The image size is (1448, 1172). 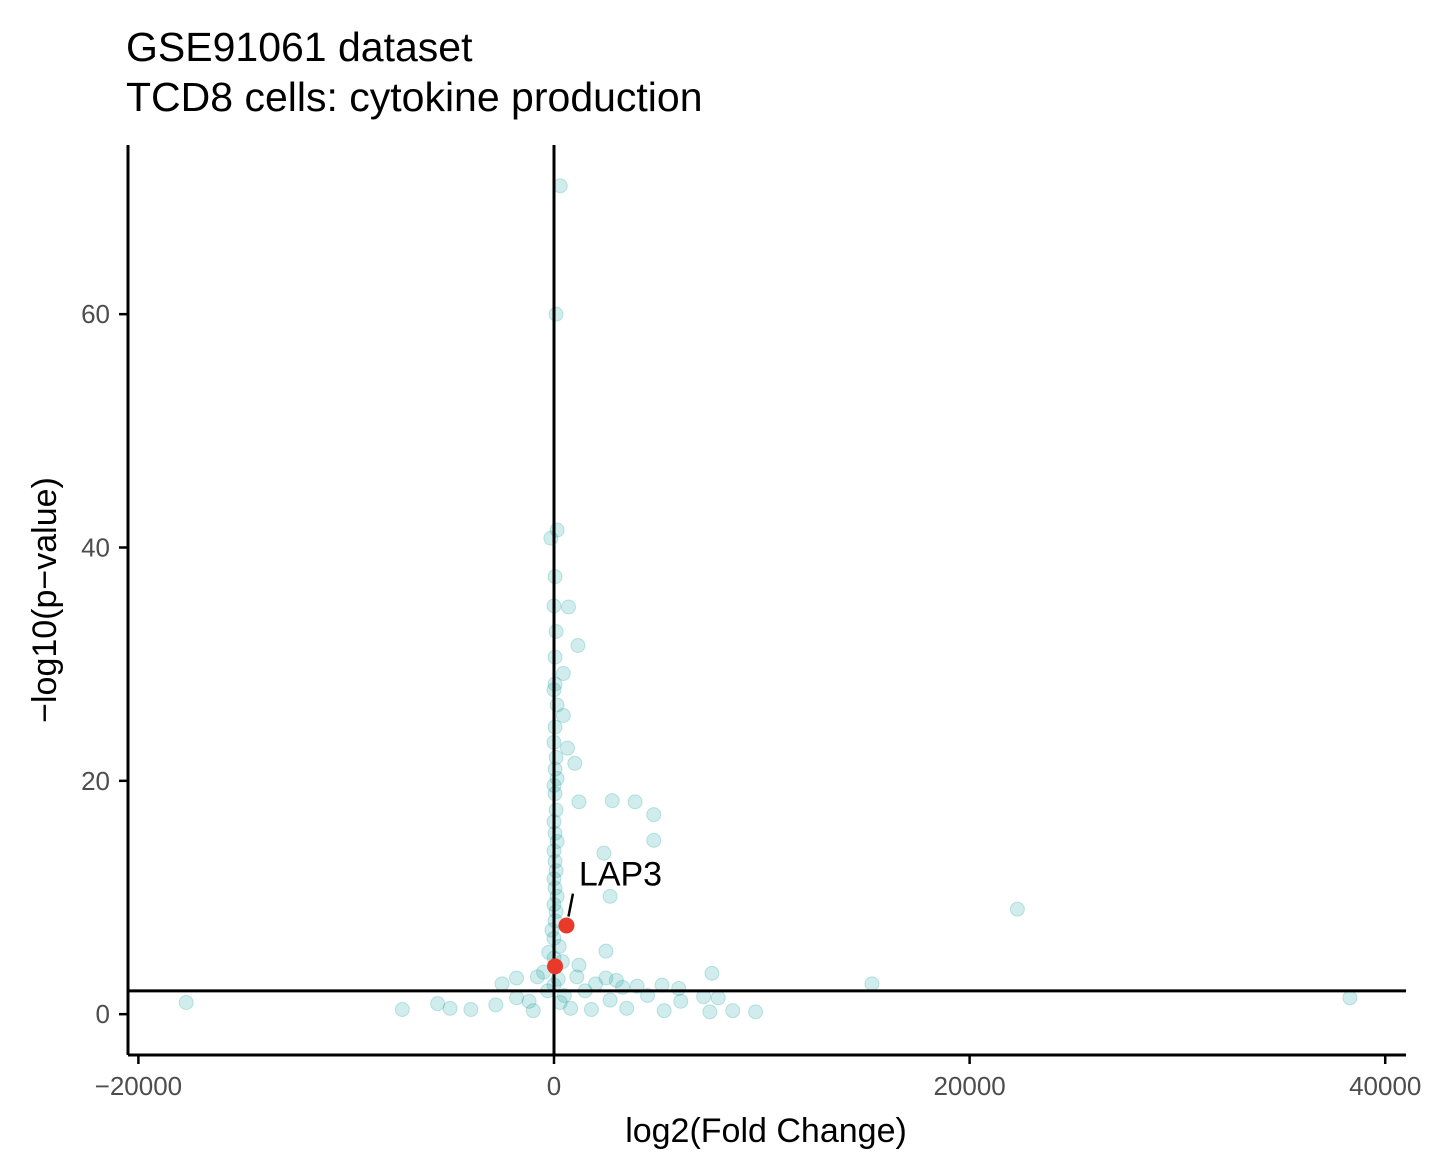 What do you see at coordinates (45, 600) in the screenshot?
I see `y-axis-title: −log10(p−value)` at bounding box center [45, 600].